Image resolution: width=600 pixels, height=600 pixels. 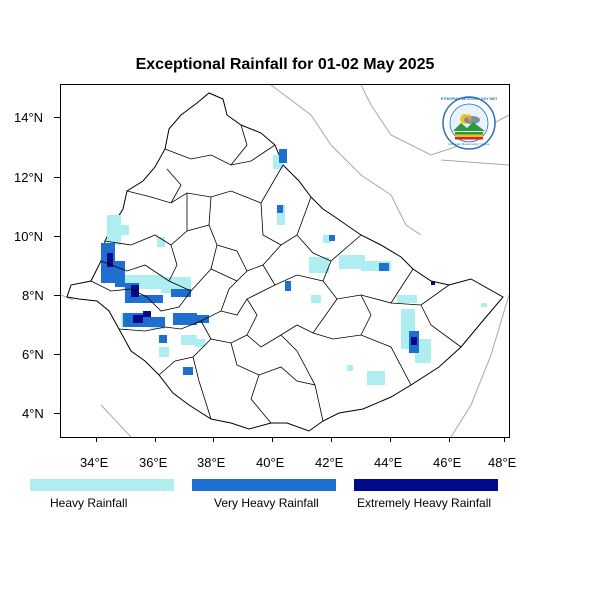 I want to click on legend-swatch-extremely-heavy-rainfall, so click(x=426, y=485).